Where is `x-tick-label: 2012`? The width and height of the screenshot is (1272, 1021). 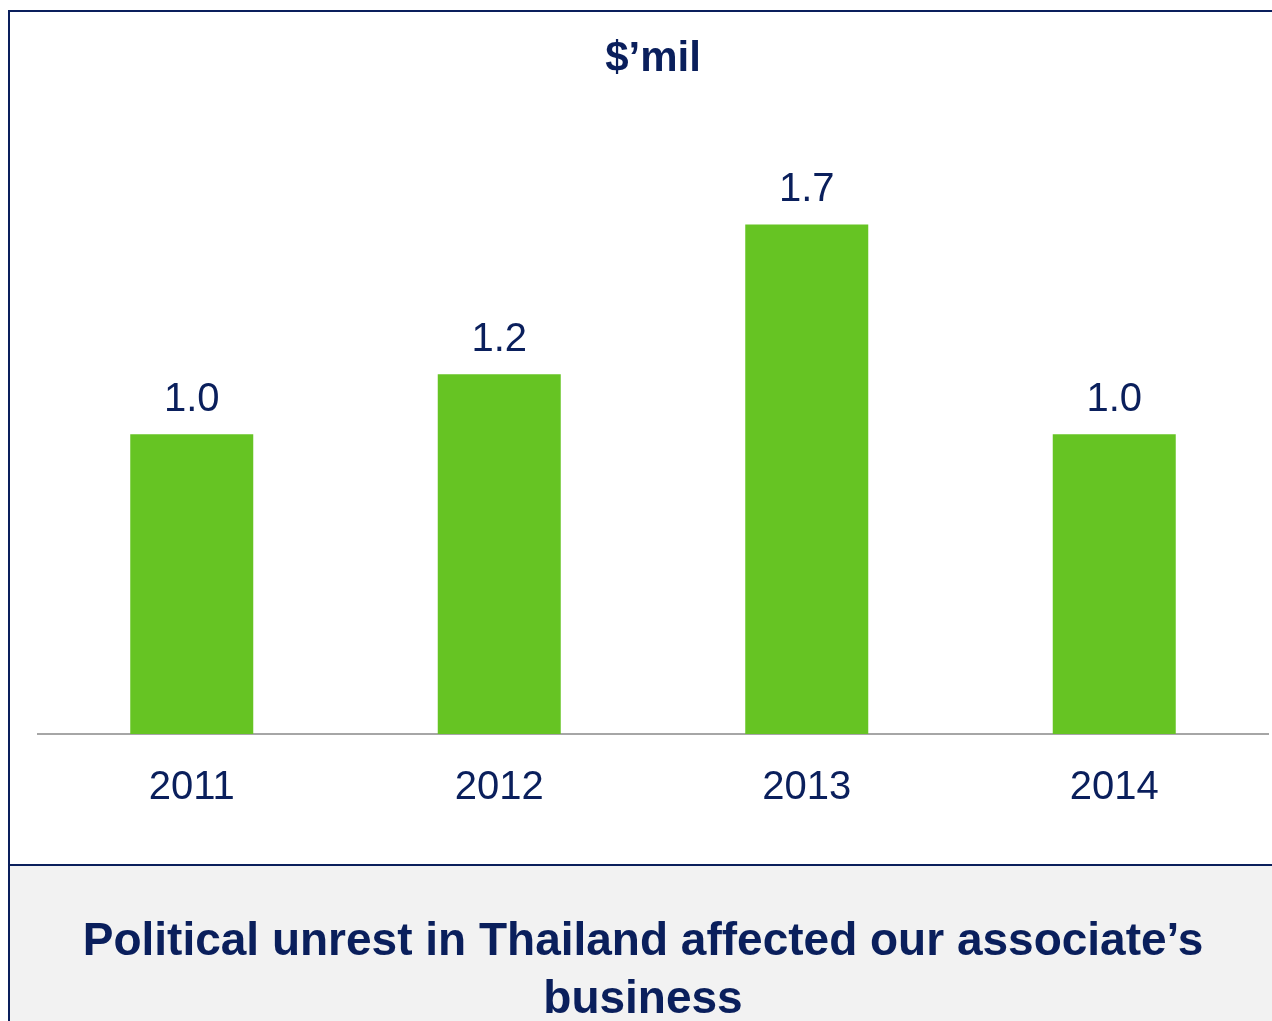 x-tick-label: 2012 is located at coordinates (499, 785).